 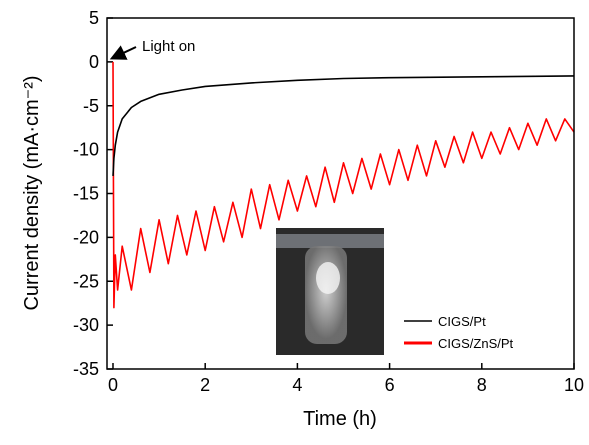 What do you see at coordinates (205, 385) in the screenshot?
I see `x-tick-label: 2` at bounding box center [205, 385].